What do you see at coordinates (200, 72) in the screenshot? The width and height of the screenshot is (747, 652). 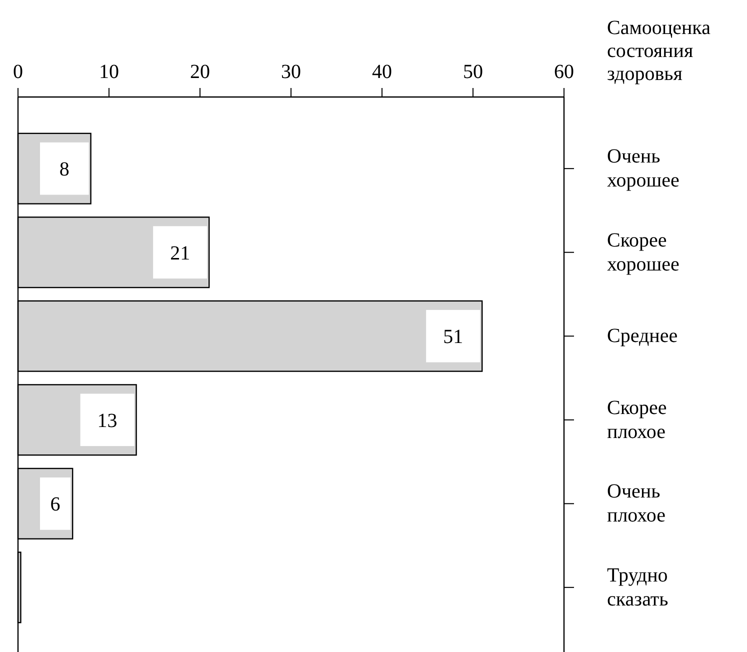 I see `x-tick-label: 20` at bounding box center [200, 72].